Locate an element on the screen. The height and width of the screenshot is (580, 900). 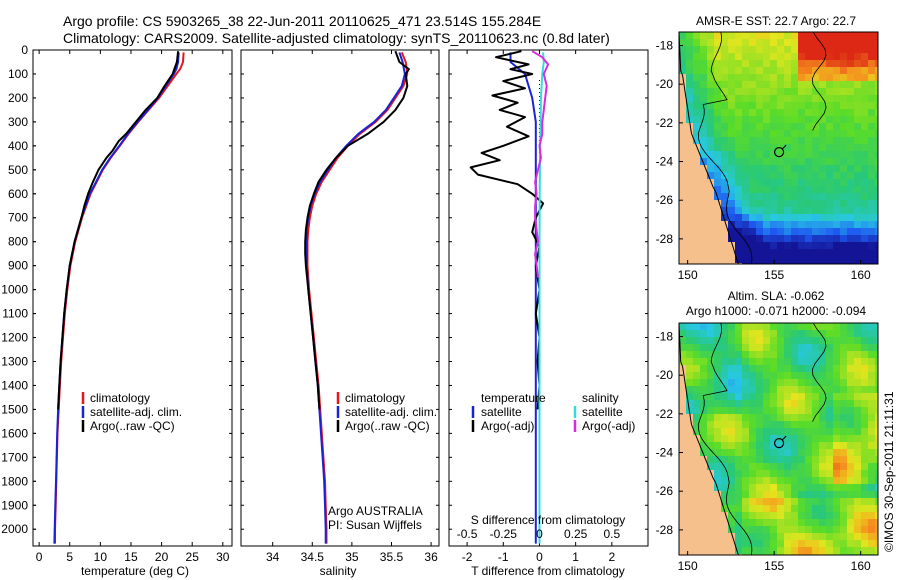
sst-map: 150 155 160-18-20-22-24-26-28 is located at coordinates (767, 156).